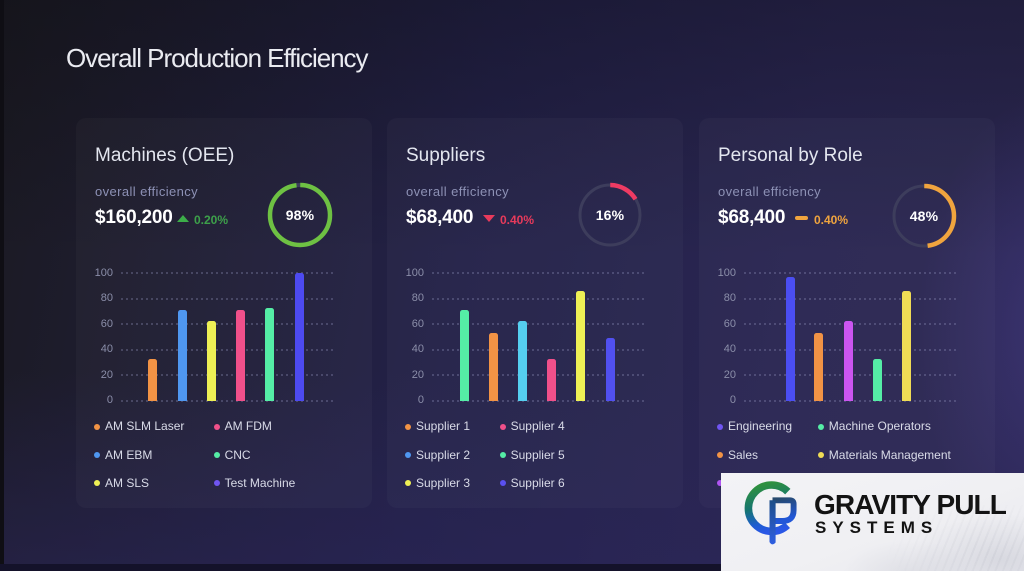  What do you see at coordinates (300, 215) in the screenshot?
I see `svg-text: 98%` at bounding box center [300, 215].